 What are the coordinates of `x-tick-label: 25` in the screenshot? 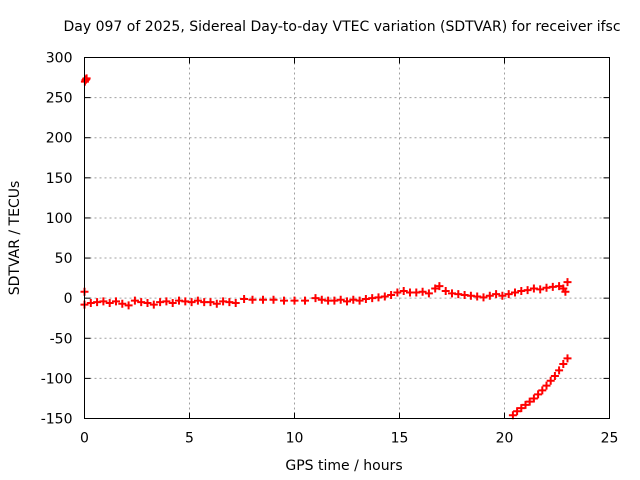 It's located at (610, 439).